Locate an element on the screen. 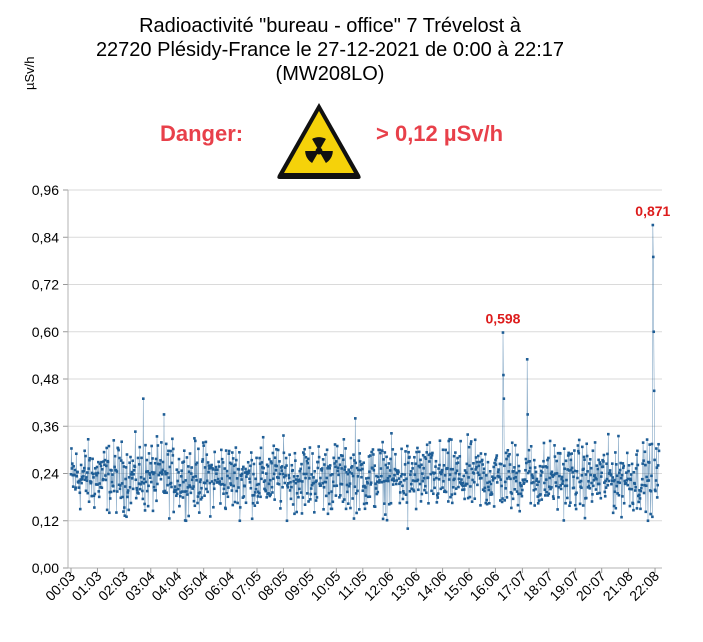 This screenshot has height=642, width=703. x-tick-label: 01:03 is located at coordinates (86, 586).